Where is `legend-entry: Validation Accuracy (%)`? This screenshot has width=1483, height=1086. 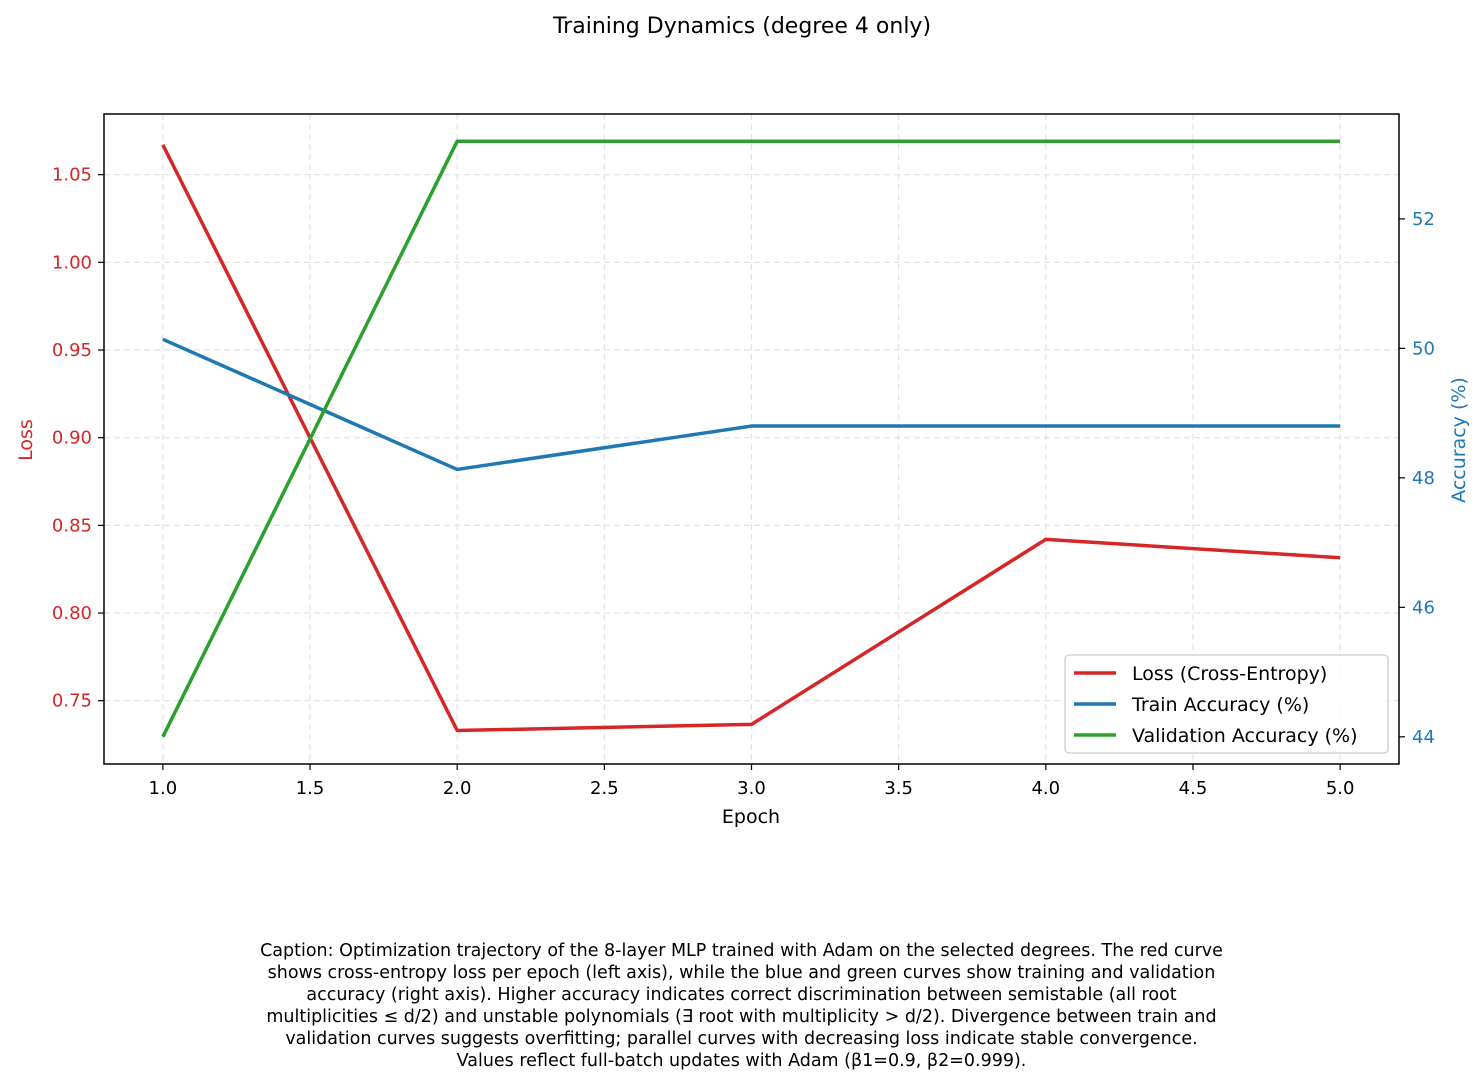
legend-entry: Validation Accuracy (%) is located at coordinates (1245, 736).